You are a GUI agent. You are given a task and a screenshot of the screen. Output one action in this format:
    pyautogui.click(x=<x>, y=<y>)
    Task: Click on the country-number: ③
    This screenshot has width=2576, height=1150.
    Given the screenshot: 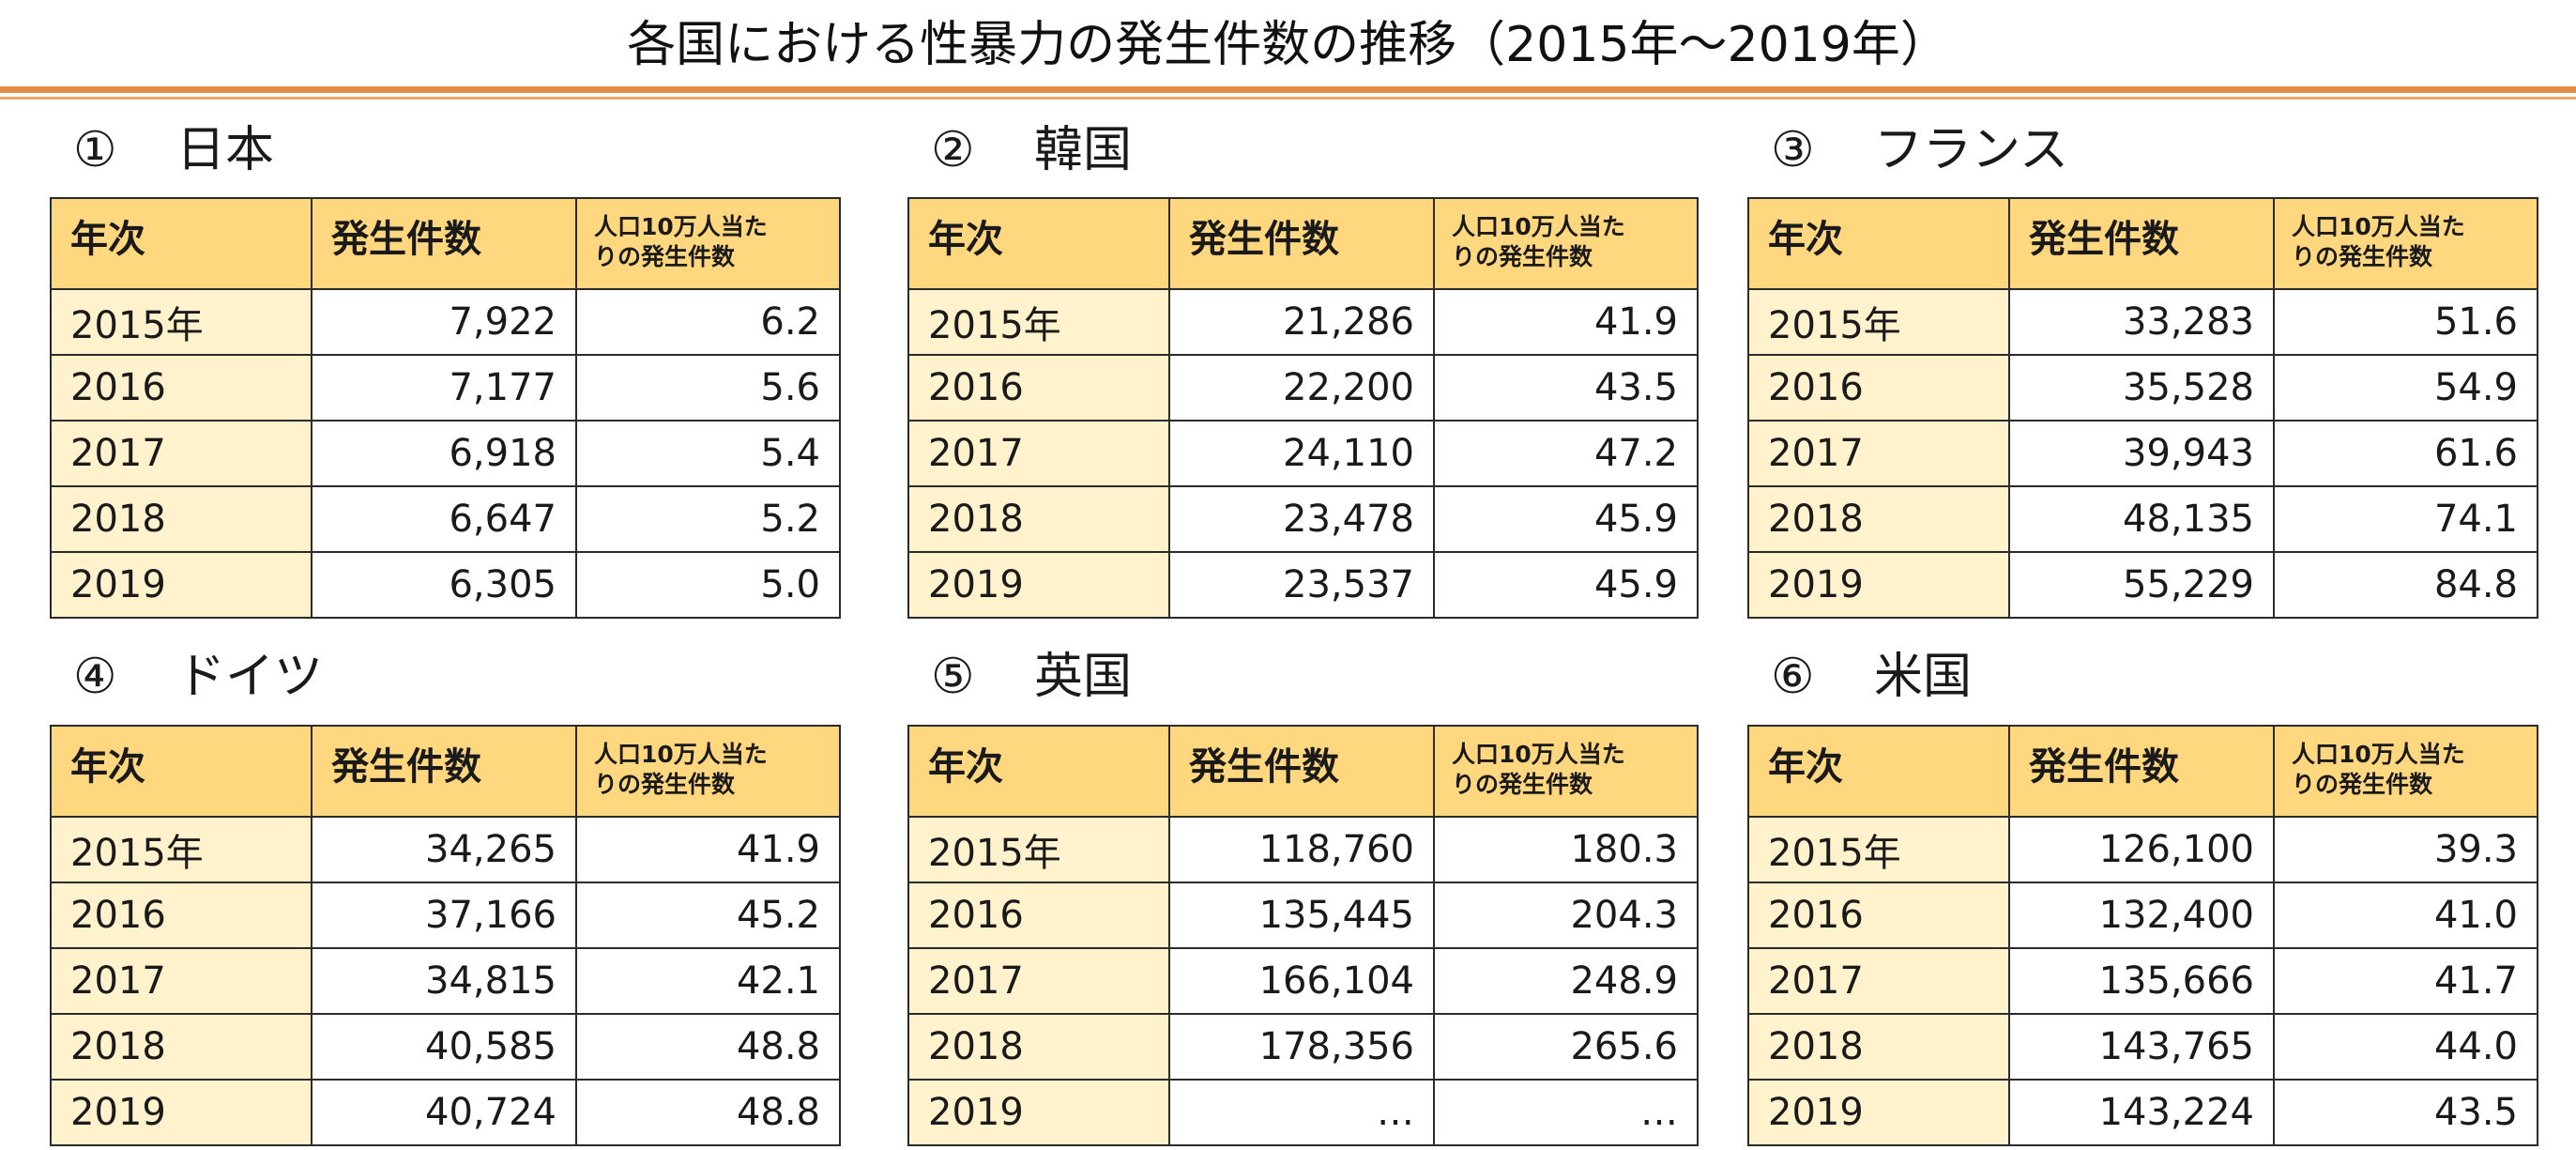 What is the action you would take?
    pyautogui.click(x=1793, y=150)
    